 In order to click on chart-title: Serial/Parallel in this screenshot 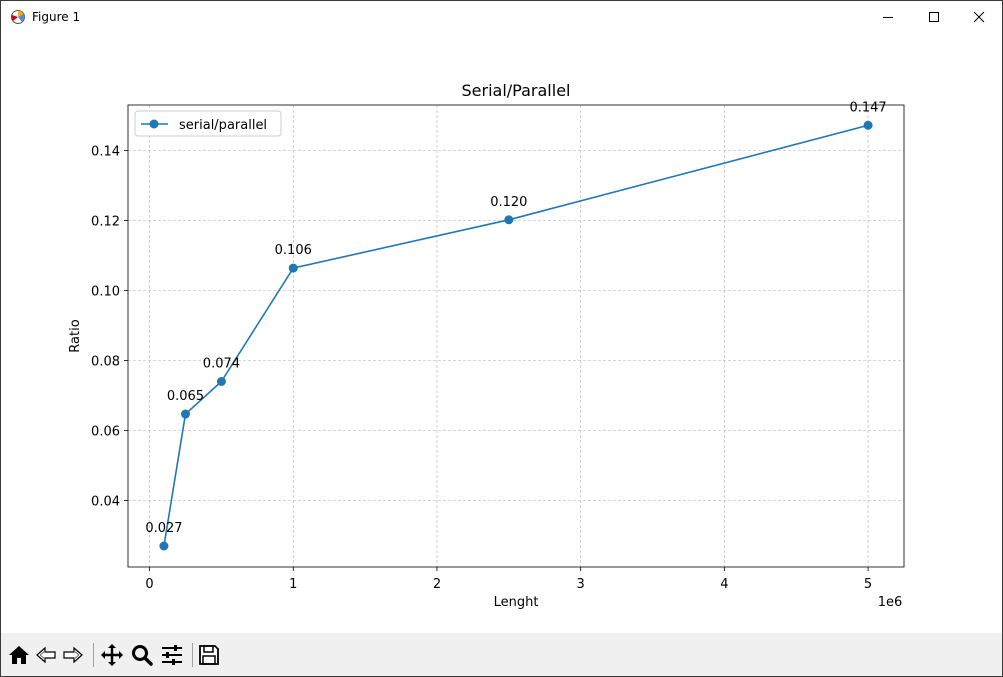, I will do `click(516, 90)`.